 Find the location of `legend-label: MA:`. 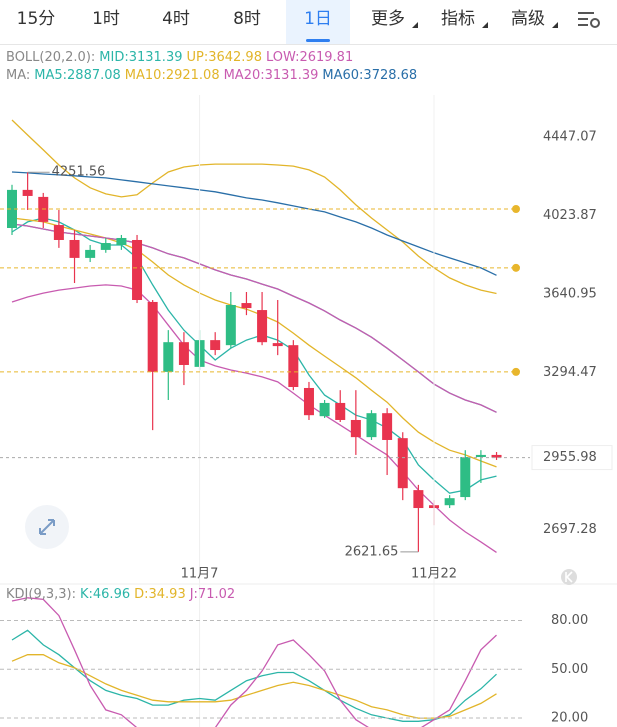

legend-label: MA: is located at coordinates (18, 75).